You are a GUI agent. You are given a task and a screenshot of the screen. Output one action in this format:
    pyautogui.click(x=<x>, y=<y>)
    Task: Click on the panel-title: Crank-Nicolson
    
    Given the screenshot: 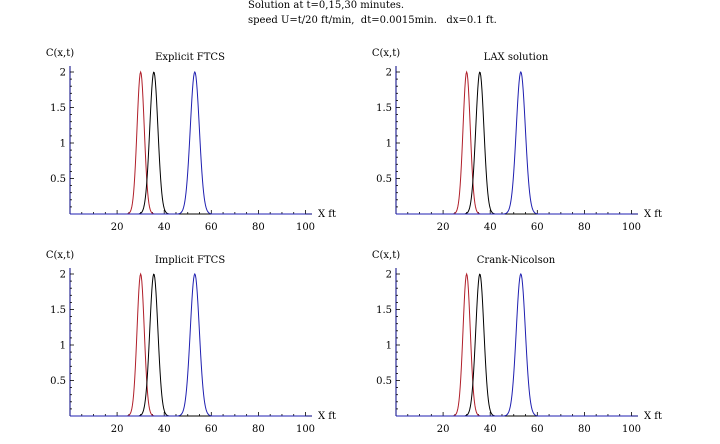 What is the action you would take?
    pyautogui.click(x=516, y=260)
    